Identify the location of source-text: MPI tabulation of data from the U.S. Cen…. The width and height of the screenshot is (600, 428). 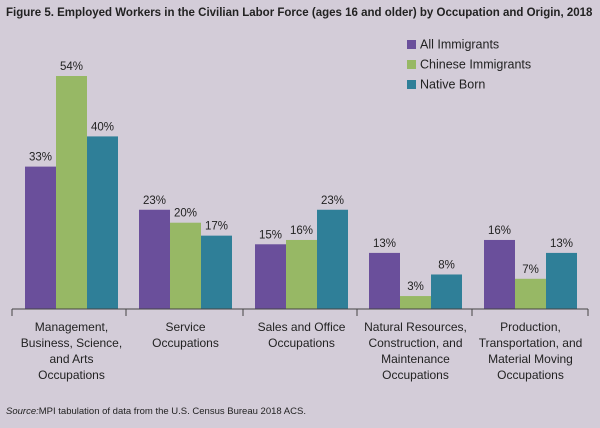
(172, 411).